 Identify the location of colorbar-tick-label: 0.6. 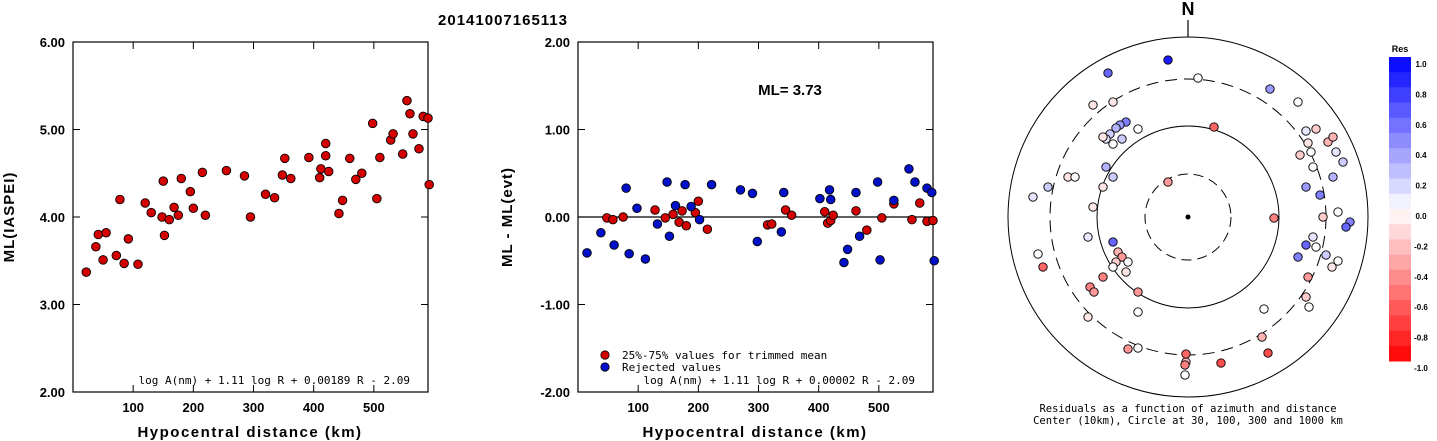
(1421, 125).